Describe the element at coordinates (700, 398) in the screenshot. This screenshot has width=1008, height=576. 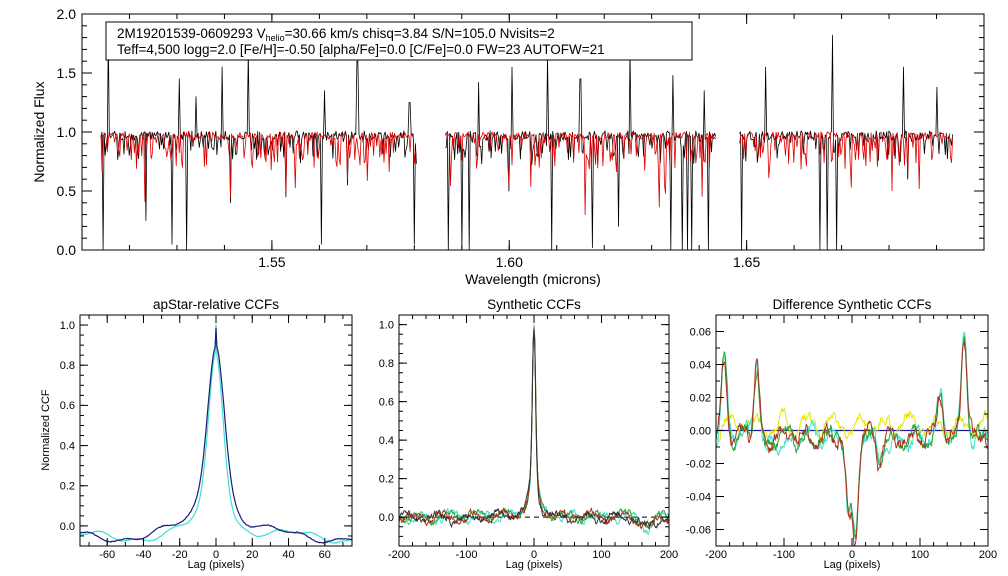
I see `y-tick-label: 0.02` at that location.